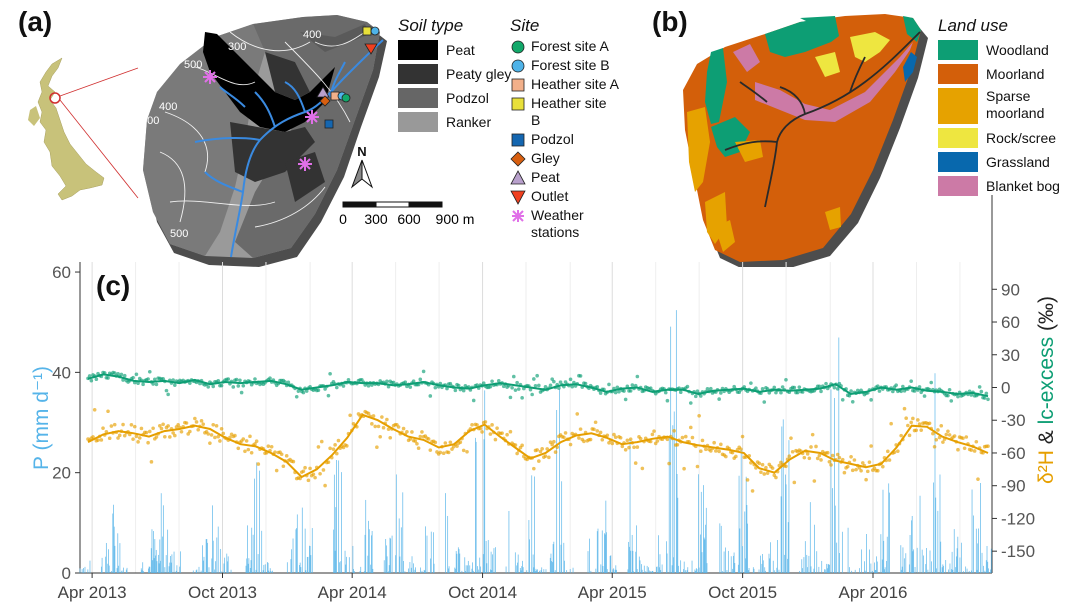 The width and height of the screenshot is (1070, 605). What do you see at coordinates (291, 98) in the screenshot?
I see `site-markers` at bounding box center [291, 98].